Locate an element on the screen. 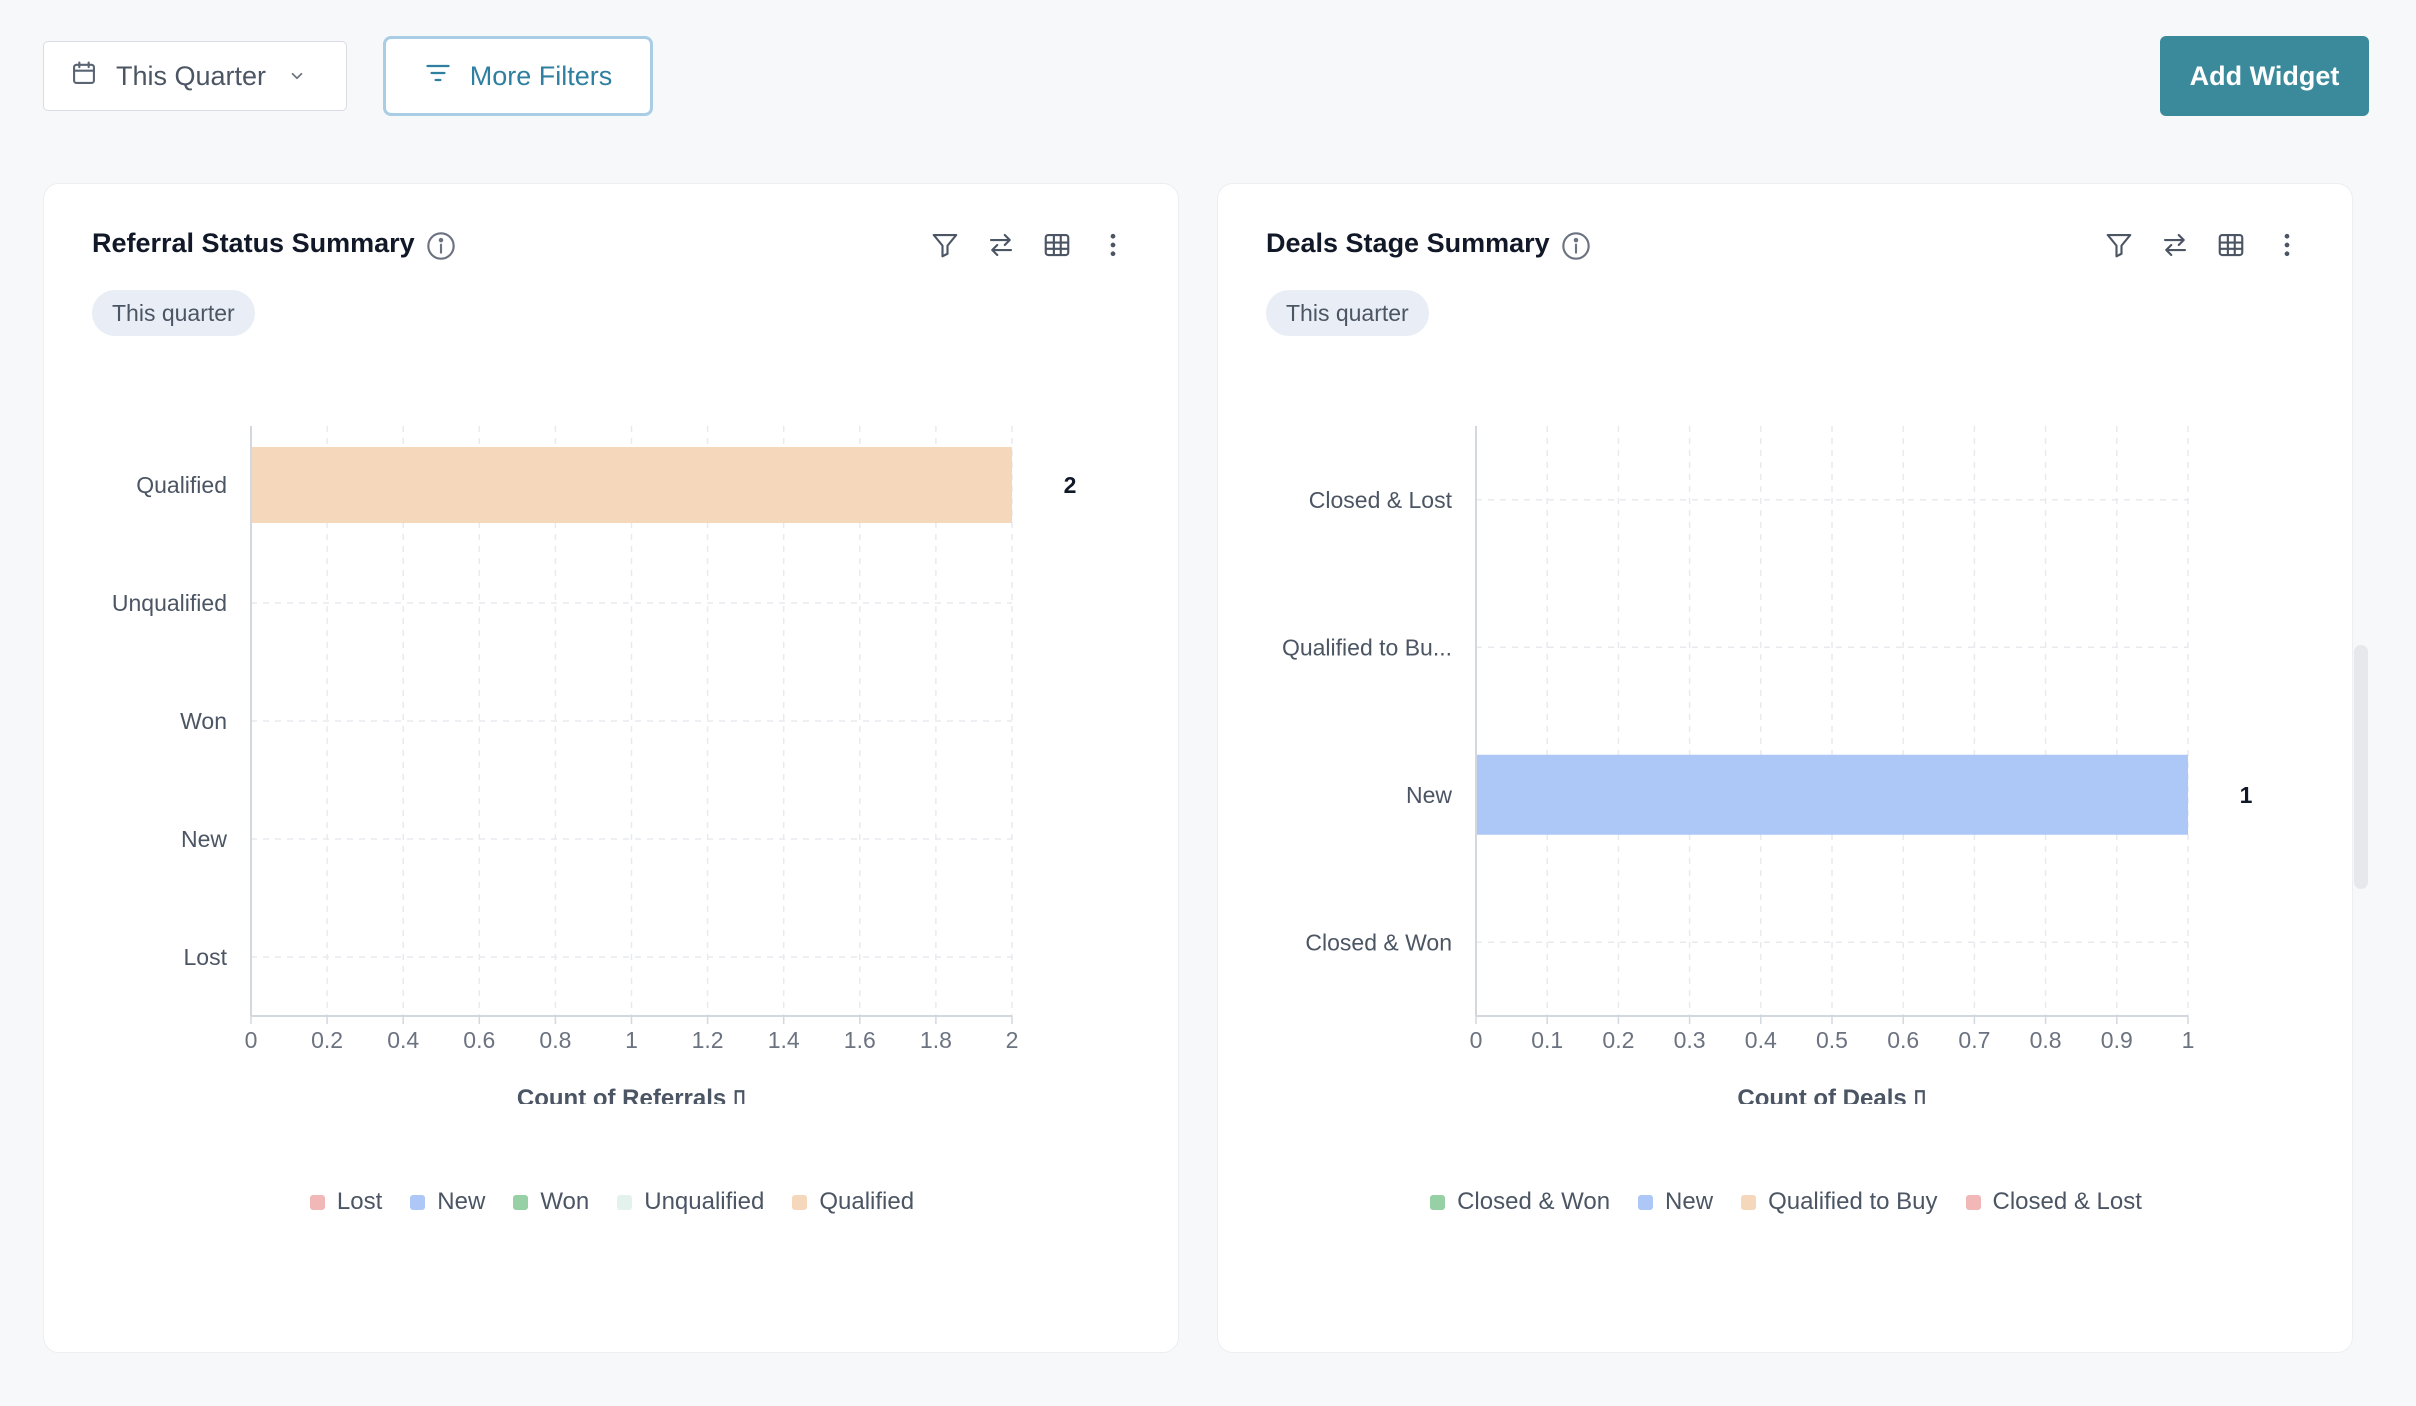 The image size is (2416, 1406). legend-label: Unqualified is located at coordinates (704, 1201).